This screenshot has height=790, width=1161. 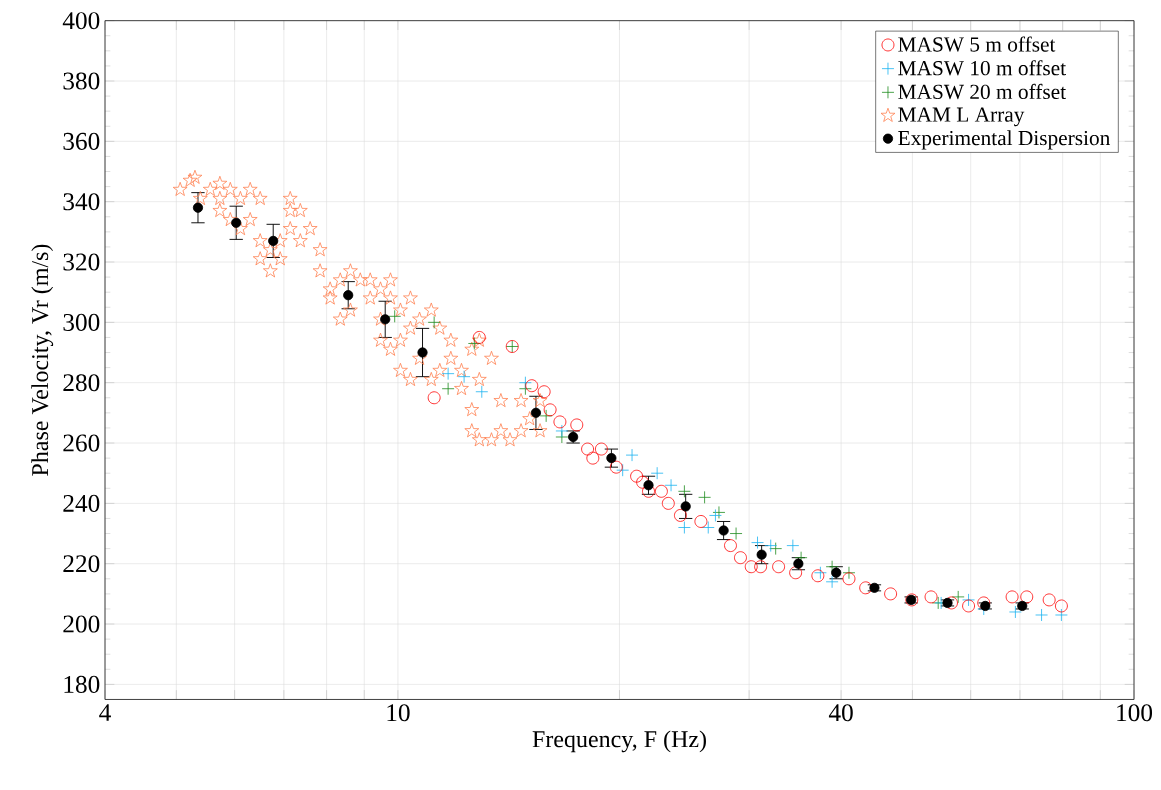 What do you see at coordinates (81, 503) in the screenshot?
I see `y-tick-label: 240` at bounding box center [81, 503].